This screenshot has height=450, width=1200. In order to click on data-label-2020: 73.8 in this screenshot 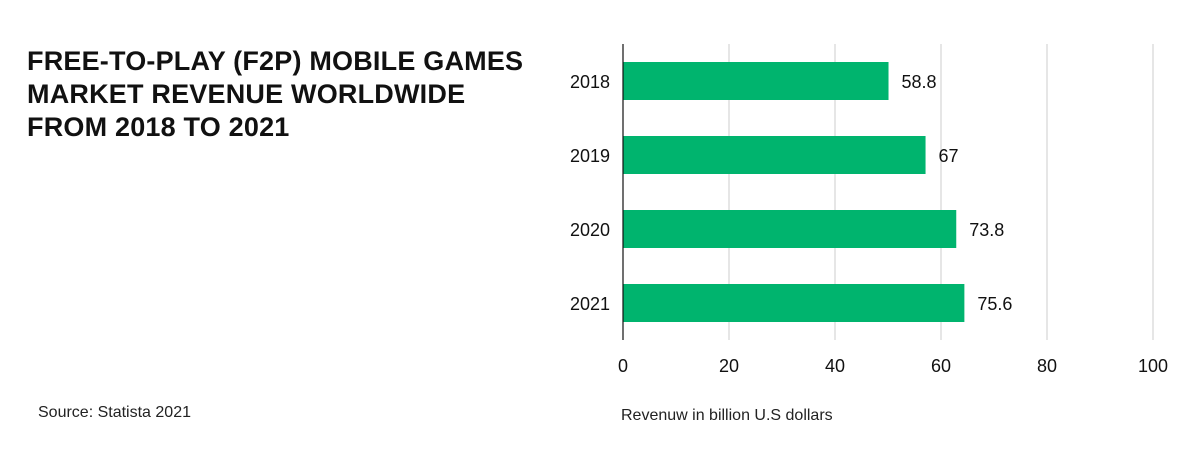, I will do `click(986, 230)`.